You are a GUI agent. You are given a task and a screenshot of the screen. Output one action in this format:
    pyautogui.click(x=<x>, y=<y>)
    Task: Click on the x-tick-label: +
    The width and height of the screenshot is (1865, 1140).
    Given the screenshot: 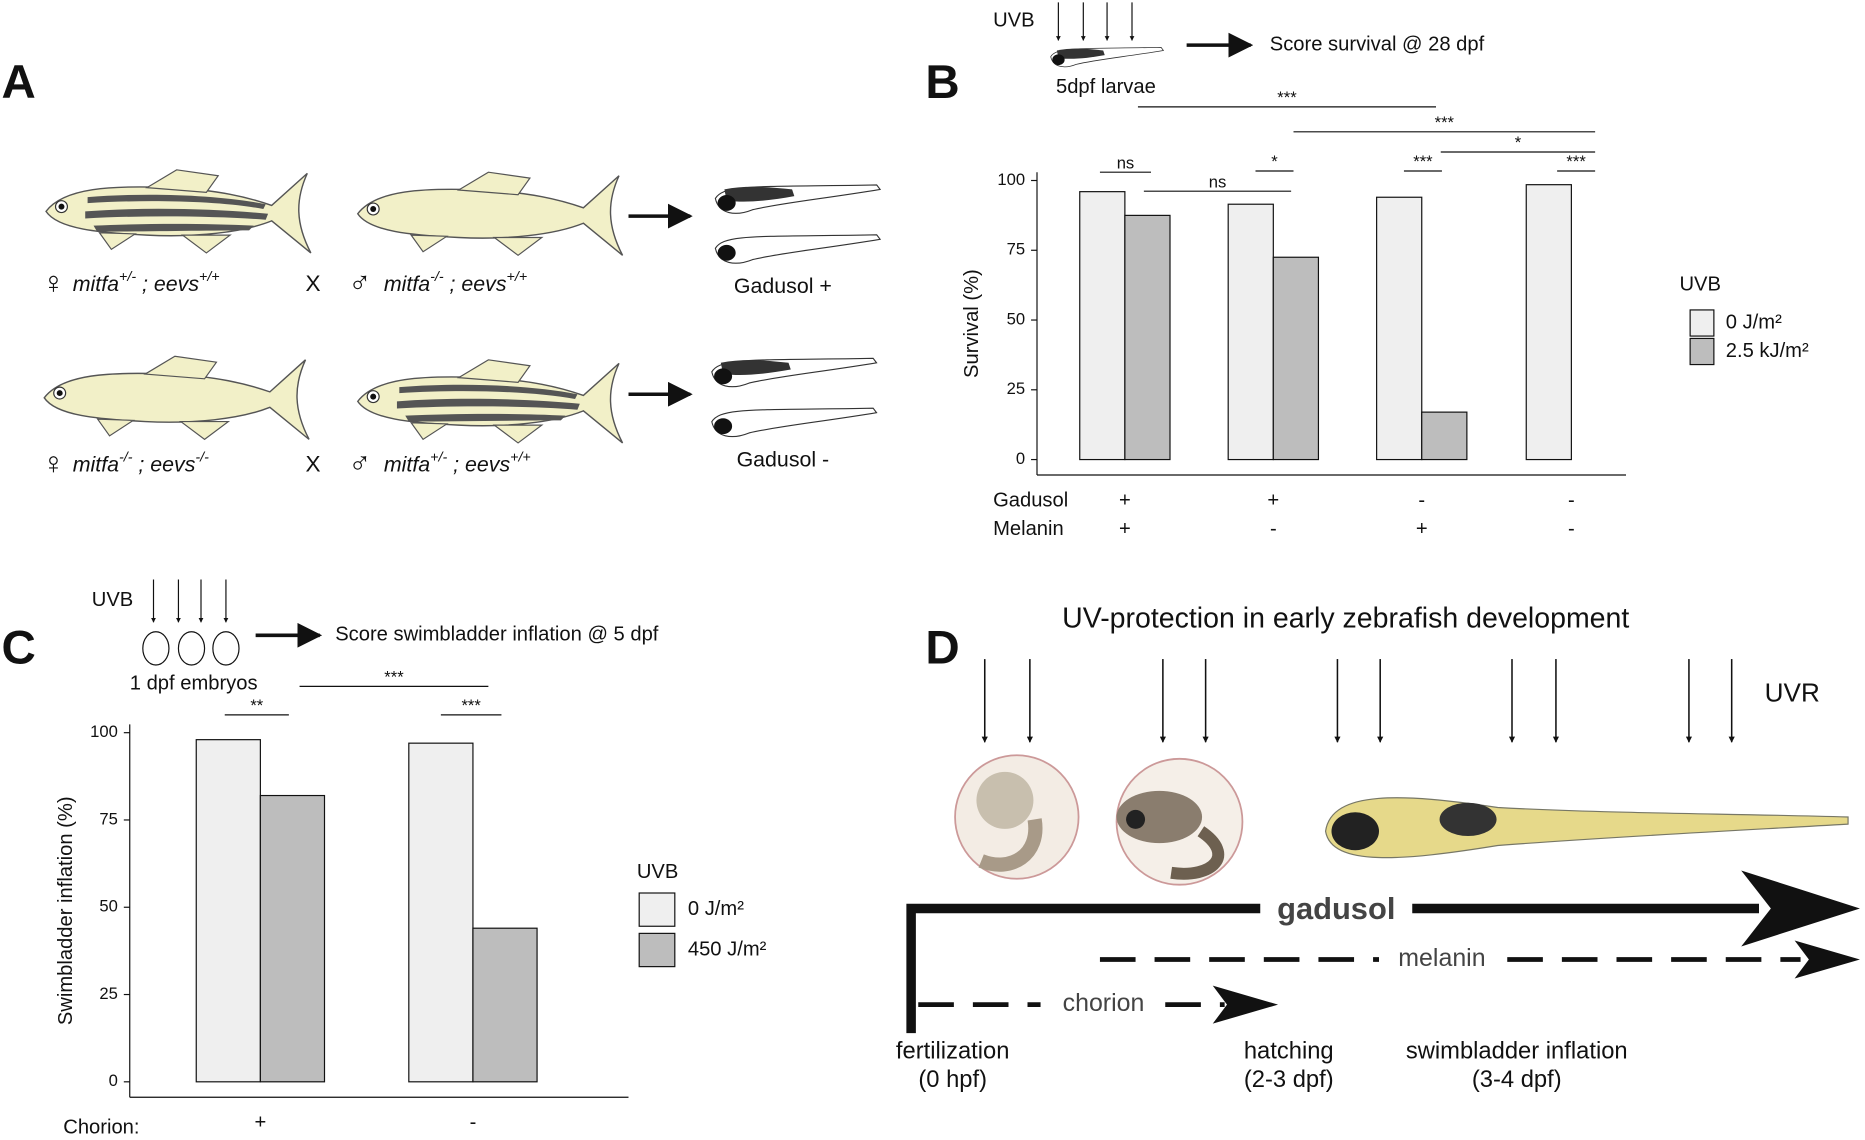 What is the action you would take?
    pyautogui.click(x=260, y=1123)
    